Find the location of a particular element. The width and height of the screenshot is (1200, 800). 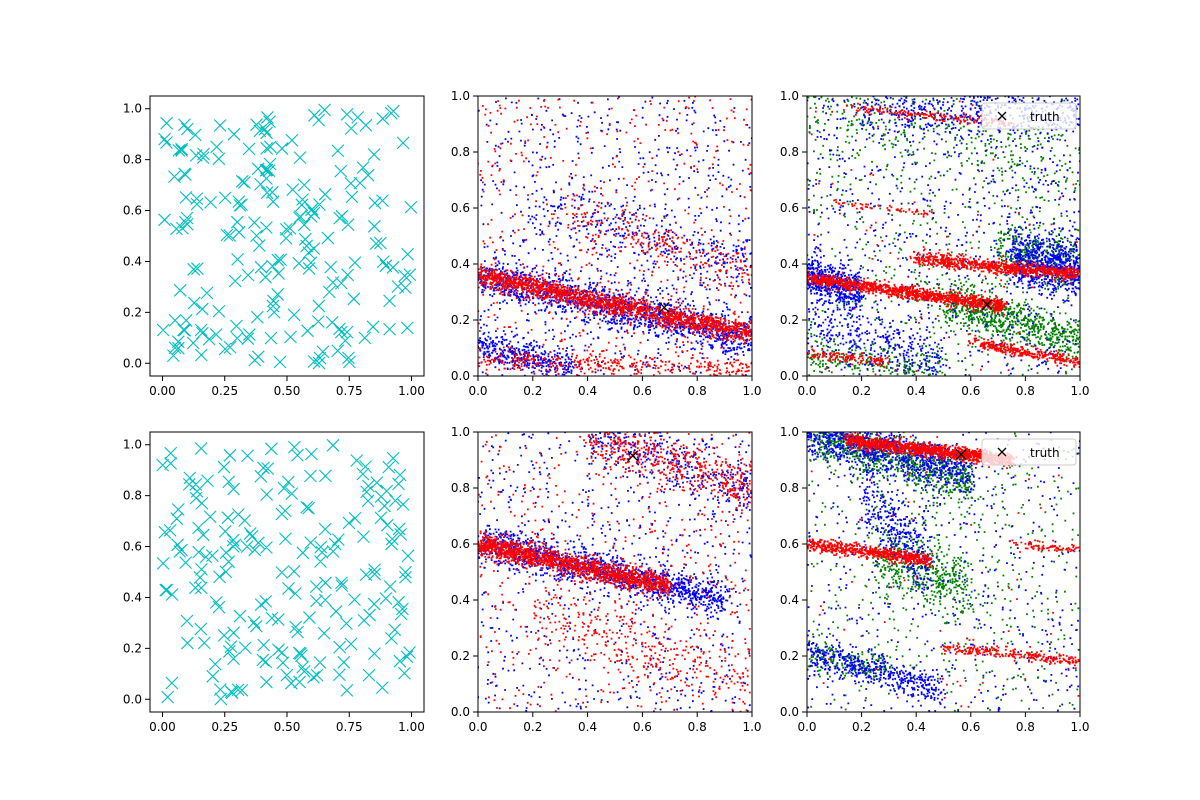

x-tick-label: 0.00 is located at coordinates (162, 391).